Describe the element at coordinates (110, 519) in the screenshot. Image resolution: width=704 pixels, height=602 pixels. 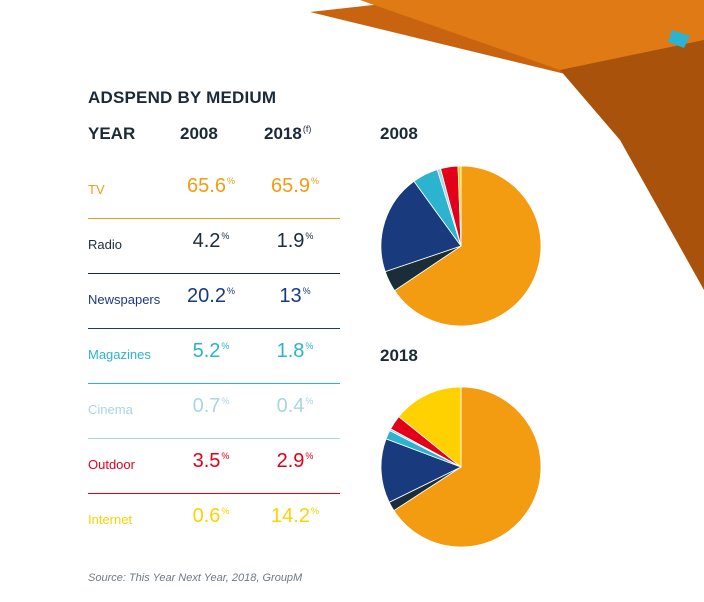
I see `row-label: Internet` at that location.